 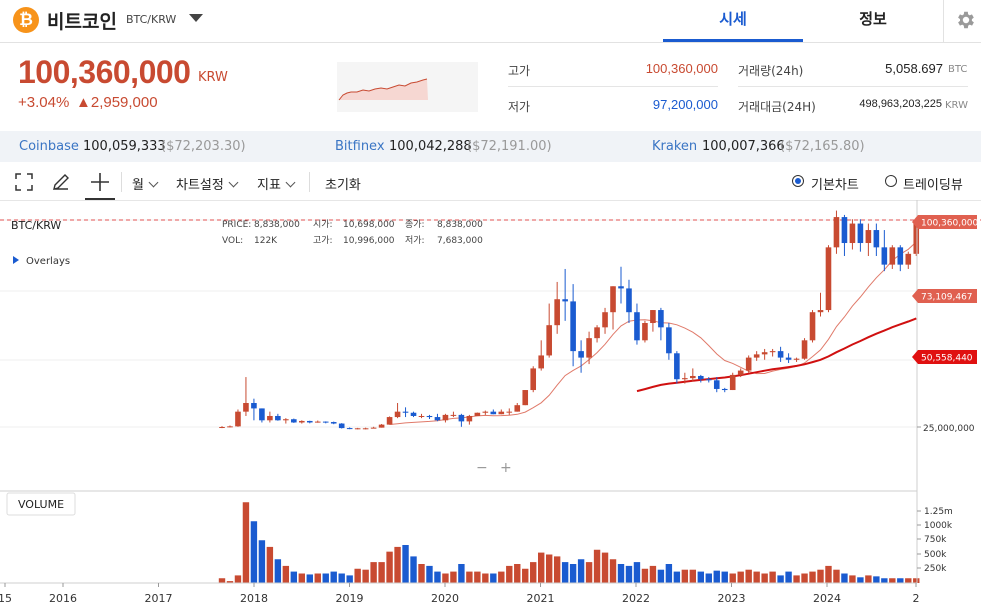 I want to click on ohlc-vol-label: VOL:, so click(x=232, y=241).